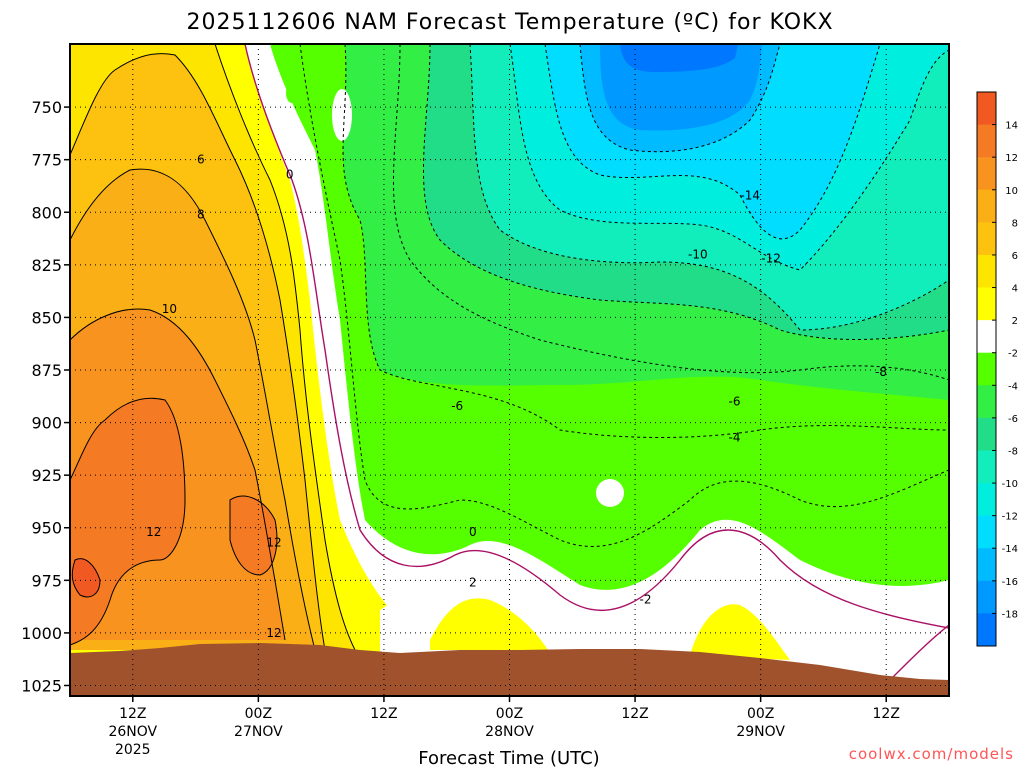 The image size is (1024, 768). What do you see at coordinates (46, 423) in the screenshot?
I see `y-tick-label: 900` at bounding box center [46, 423].